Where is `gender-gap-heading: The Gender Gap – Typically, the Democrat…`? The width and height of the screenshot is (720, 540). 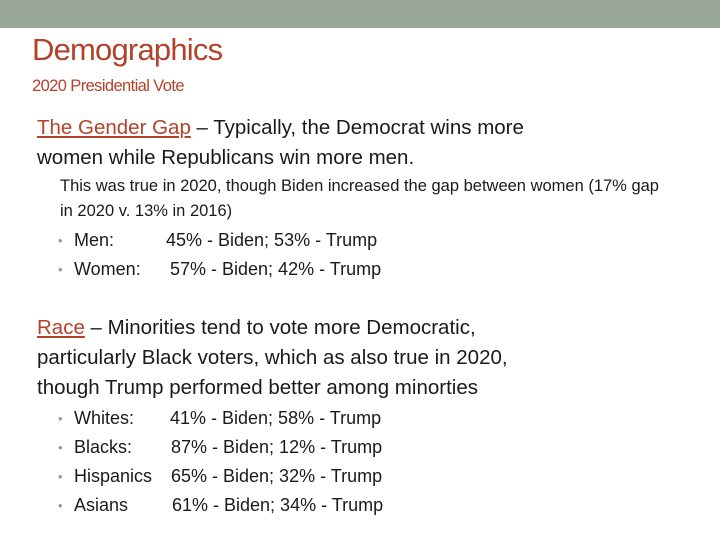
gender-gap-heading: The Gender Gap – Typically, the Democrat… is located at coordinates (367, 143).